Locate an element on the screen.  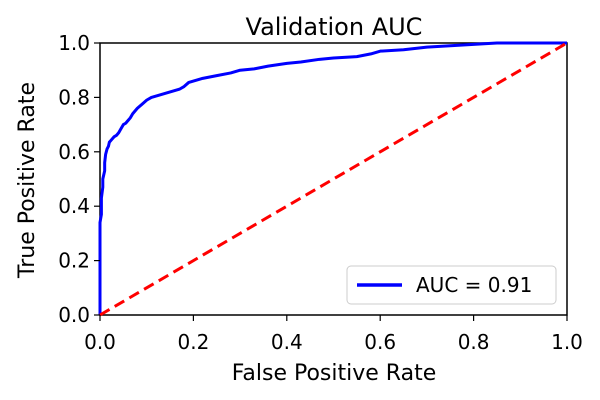
chart-title: Validation AUC is located at coordinates (334, 27).